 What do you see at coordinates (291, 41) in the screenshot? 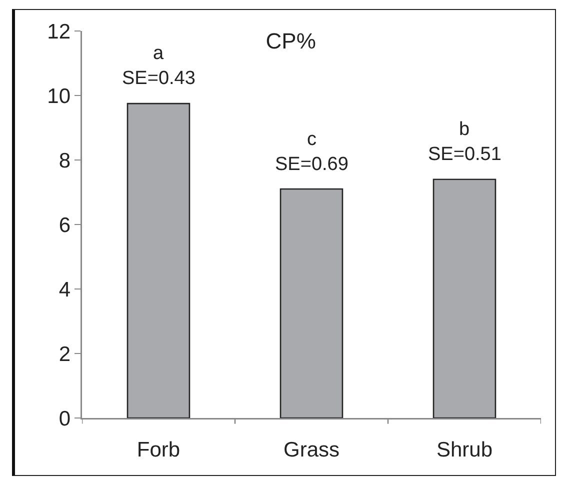
I see `chart-title: CP%` at bounding box center [291, 41].